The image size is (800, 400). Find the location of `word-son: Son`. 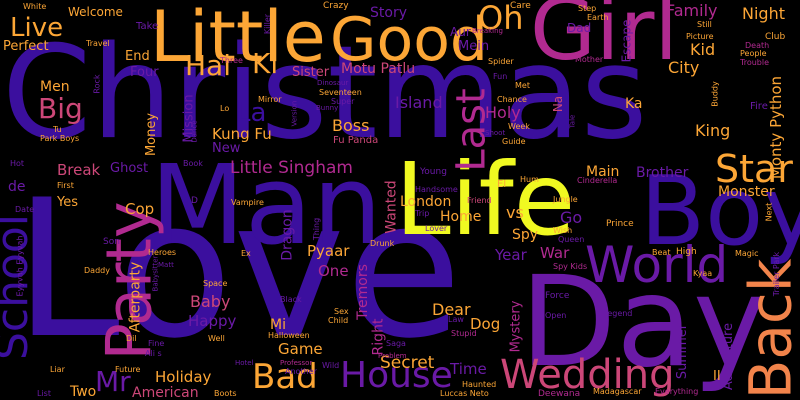

word-son: Son is located at coordinates (111, 242).